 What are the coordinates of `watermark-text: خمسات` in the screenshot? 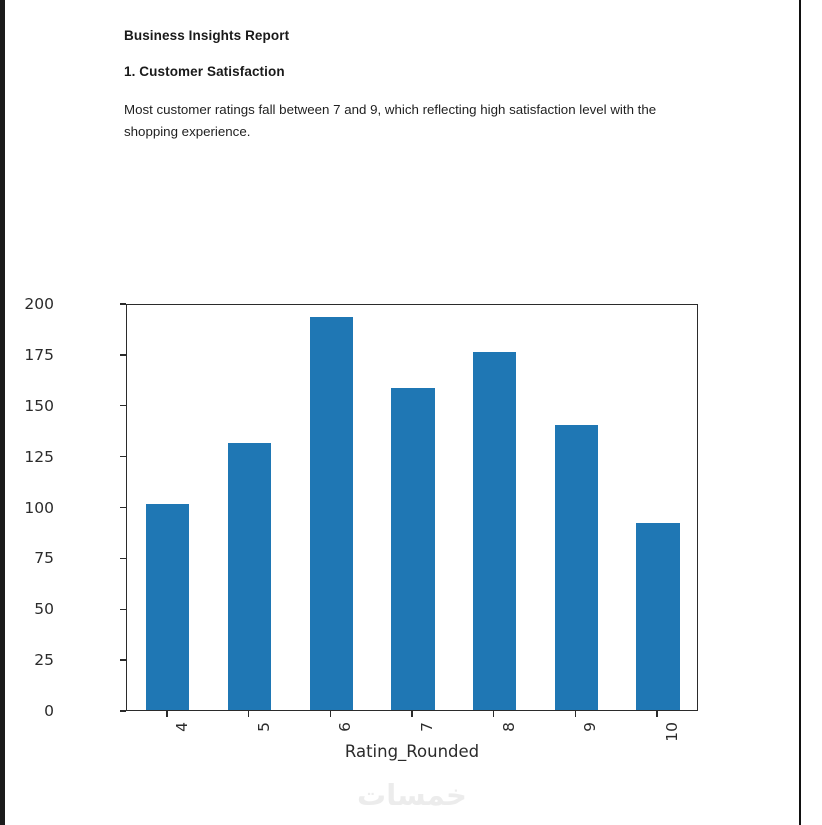 It's located at (412, 795).